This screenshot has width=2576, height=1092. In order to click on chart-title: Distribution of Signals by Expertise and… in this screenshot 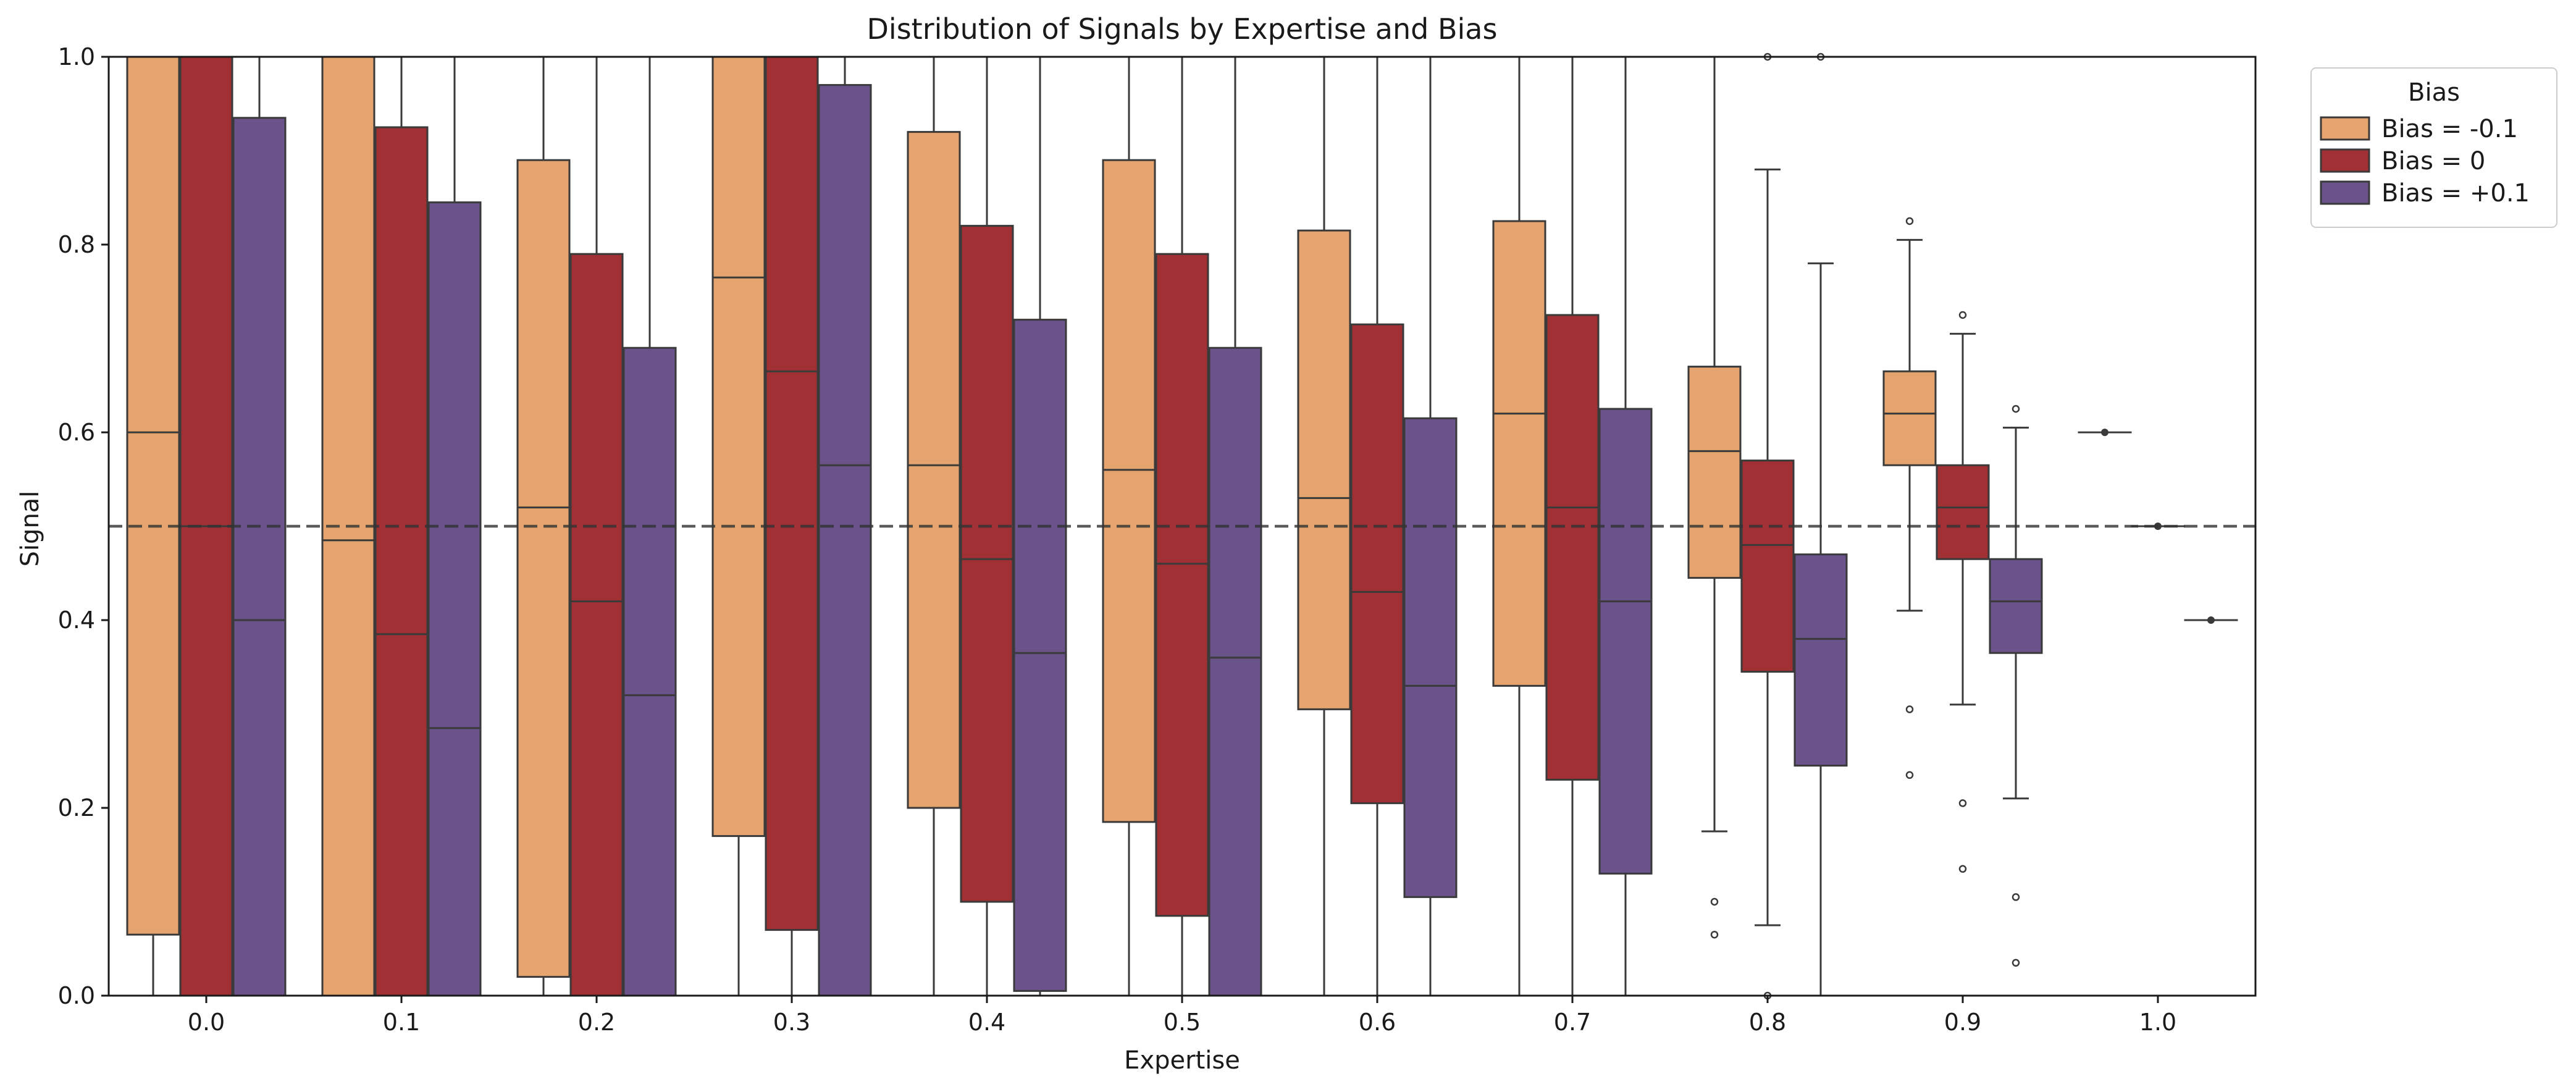, I will do `click(1182, 29)`.